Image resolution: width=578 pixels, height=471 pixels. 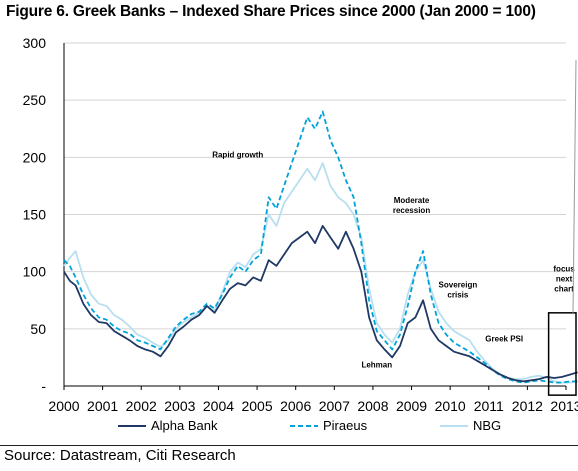 I want to click on y-tick-label: 250, so click(x=35, y=100).